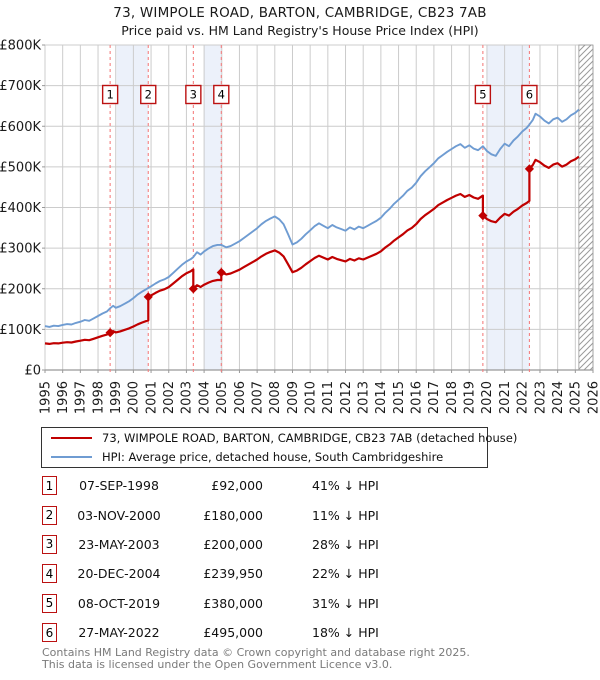 This screenshot has height=680, width=600. I want to click on sale-number-badge: 3, so click(49, 544).